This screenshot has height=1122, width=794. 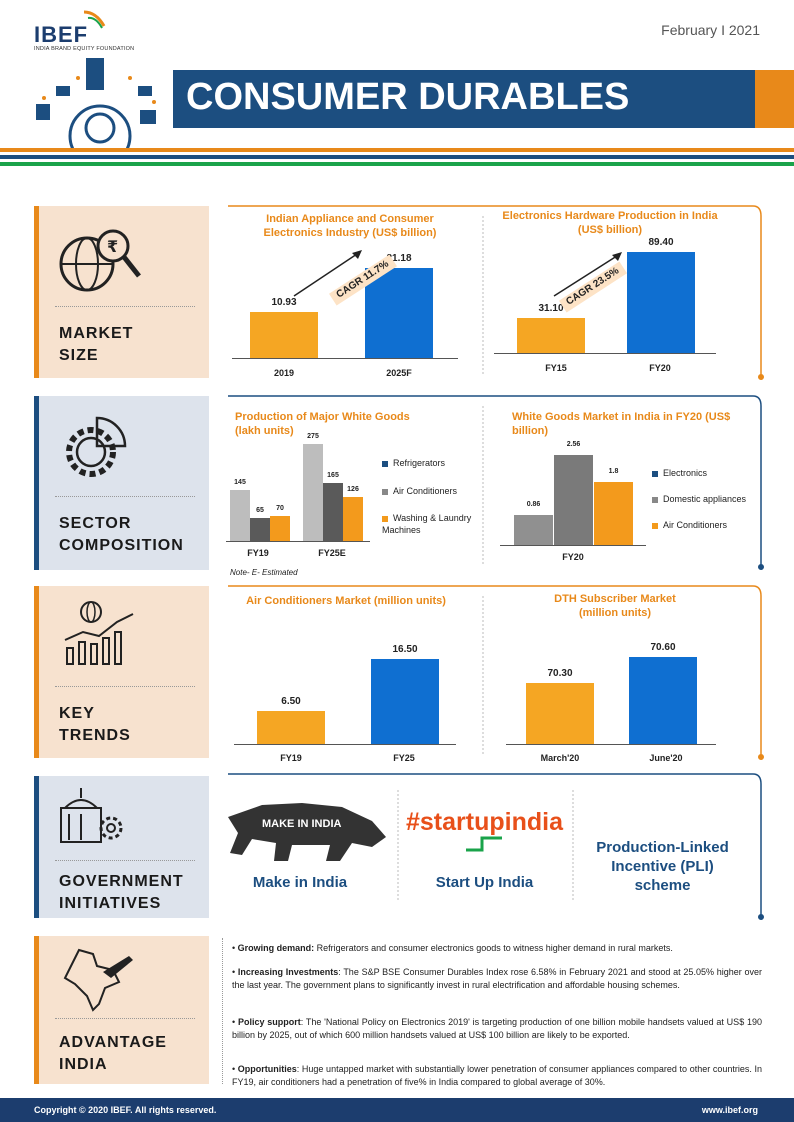 What do you see at coordinates (496, 482) in the screenshot?
I see `sector-composition-frame` at bounding box center [496, 482].